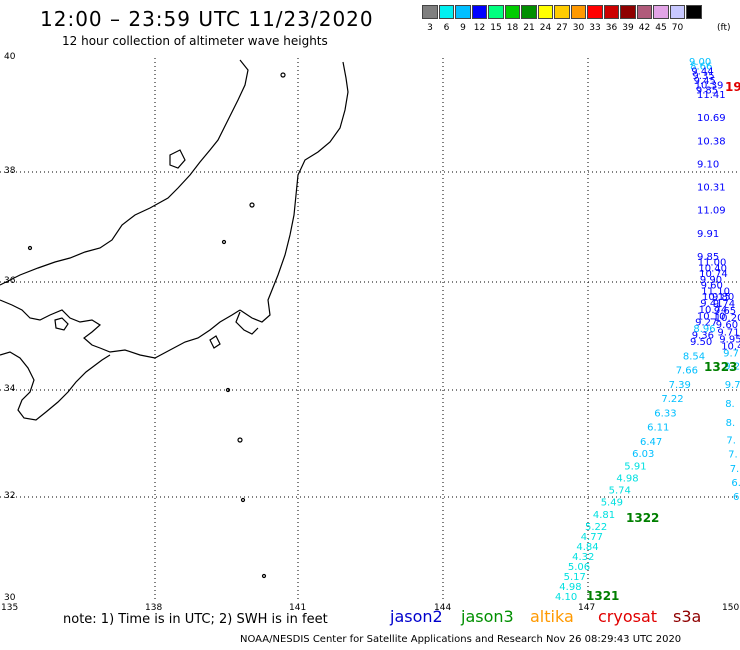 Image resolution: width=740 pixels, height=650 pixels. Describe the element at coordinates (701, 67) in the screenshot. I see `swh-value-label: 8.66` at that location.